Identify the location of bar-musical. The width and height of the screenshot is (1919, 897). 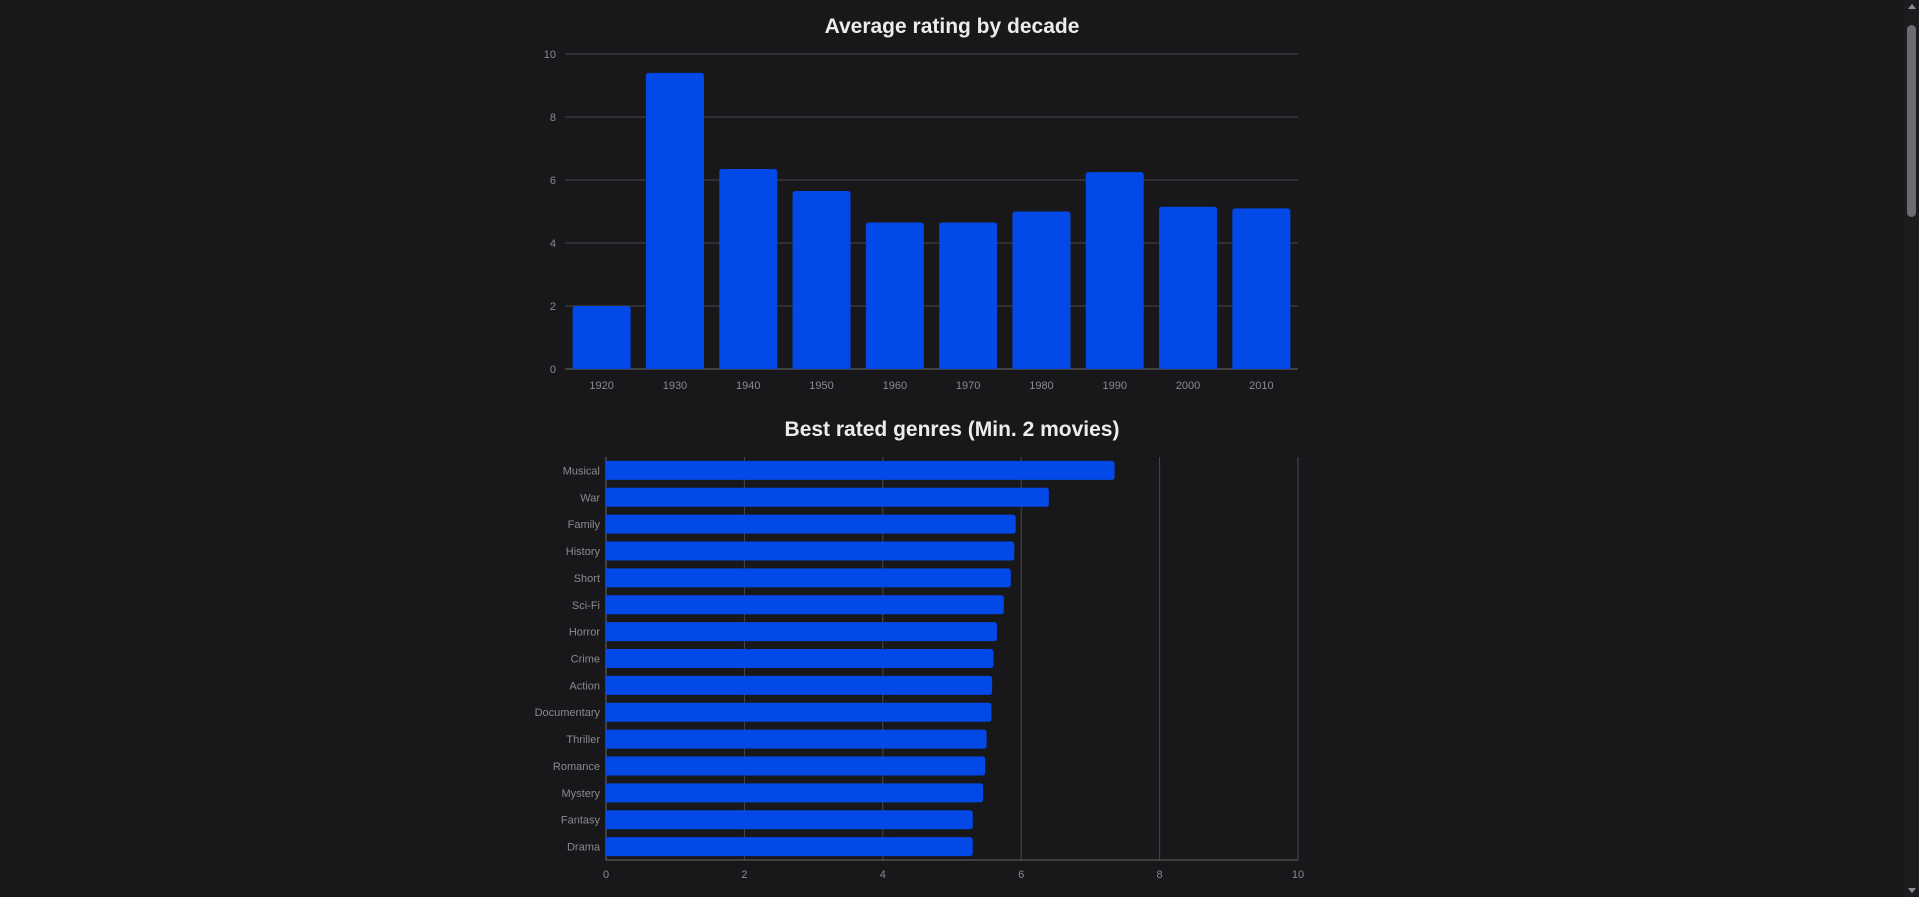
(860, 470).